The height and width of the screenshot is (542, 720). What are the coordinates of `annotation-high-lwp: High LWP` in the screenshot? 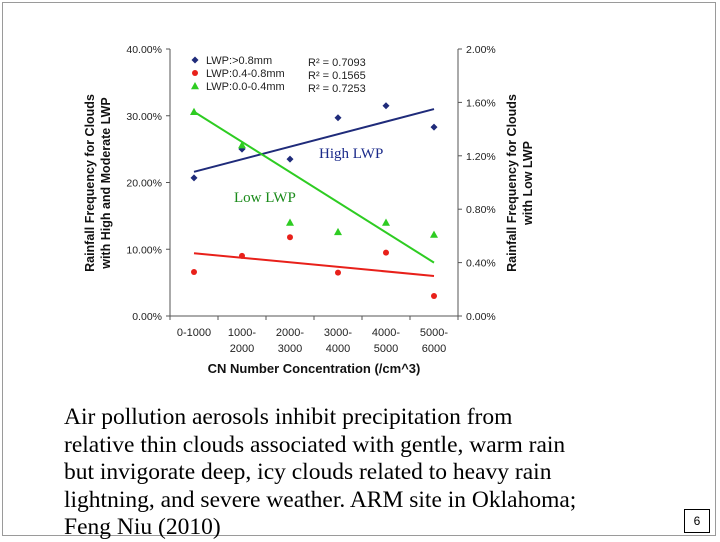 It's located at (351, 154).